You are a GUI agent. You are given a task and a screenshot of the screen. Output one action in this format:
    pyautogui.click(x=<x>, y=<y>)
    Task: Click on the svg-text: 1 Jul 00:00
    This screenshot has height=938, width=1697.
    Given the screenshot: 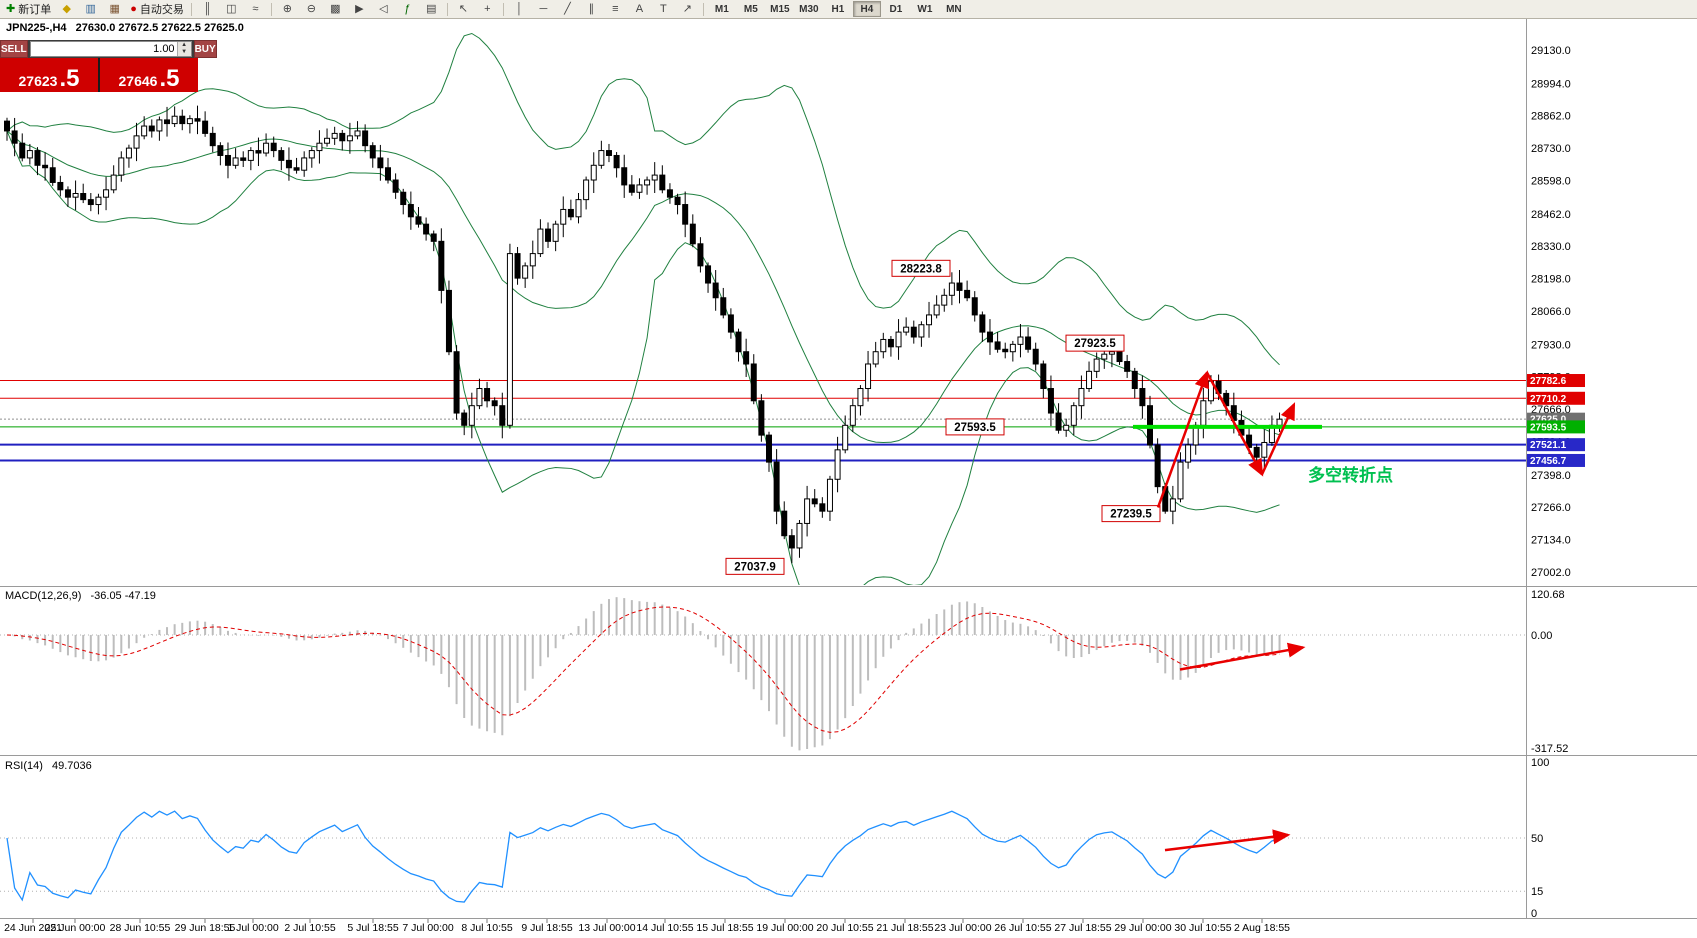 What is the action you would take?
    pyautogui.click(x=253, y=928)
    